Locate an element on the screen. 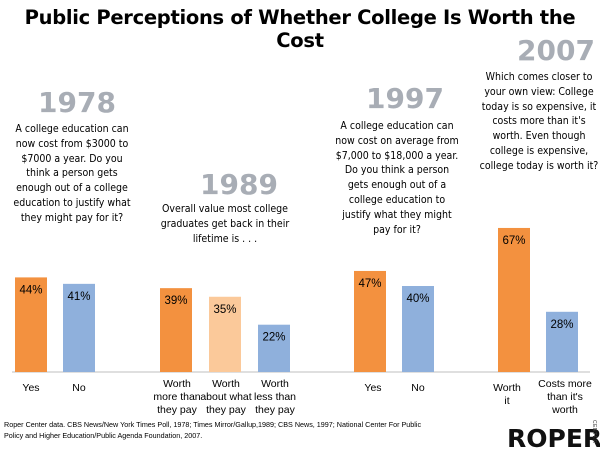 Image resolution: width=600 pixels, height=453 pixels. year-label-1989: 1989 is located at coordinates (239, 184).